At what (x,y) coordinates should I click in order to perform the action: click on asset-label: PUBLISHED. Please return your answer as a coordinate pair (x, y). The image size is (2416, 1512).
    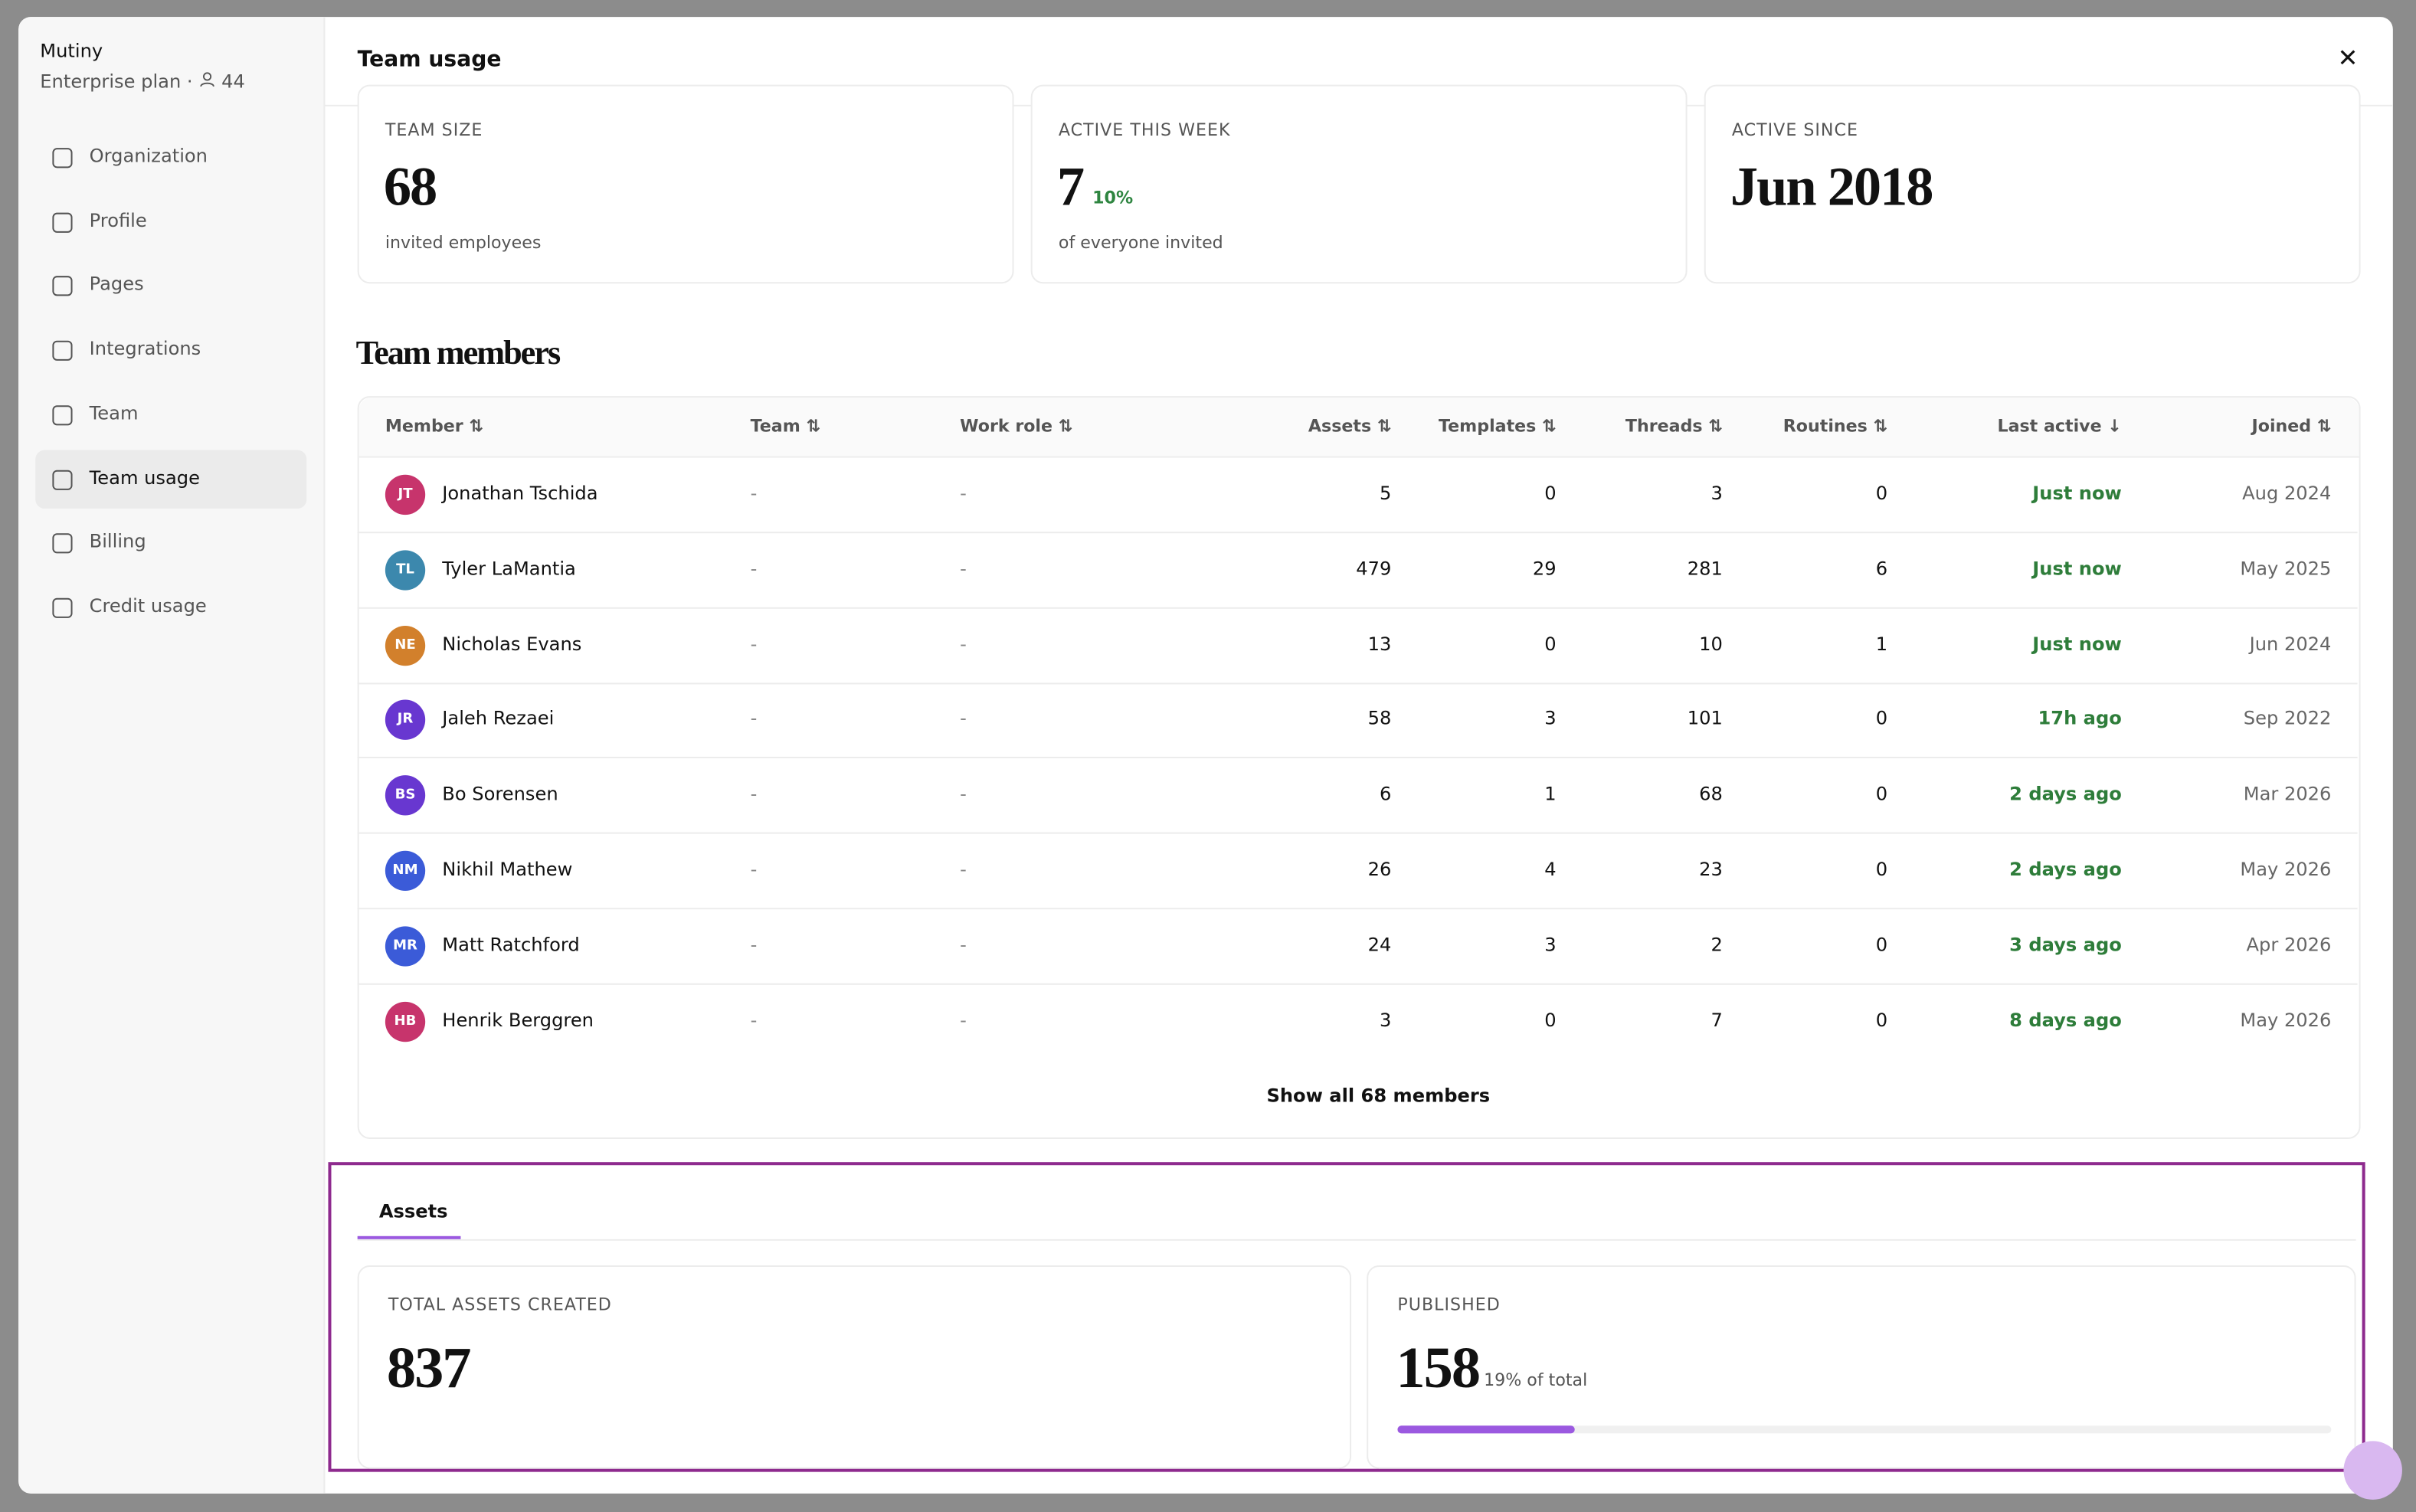
    Looking at the image, I should click on (1449, 1304).